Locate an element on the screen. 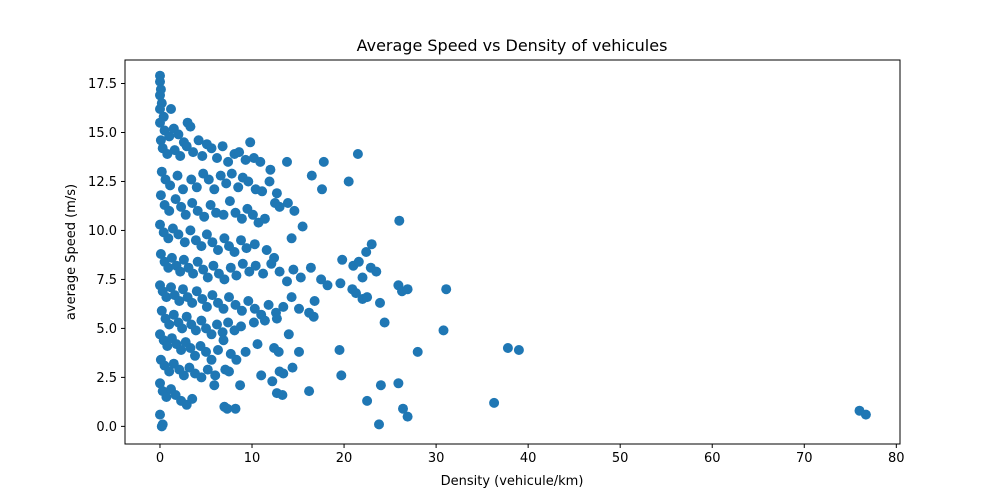 Image resolution: width=1000 pixels, height=500 pixels. y-tick-label: 15.0 is located at coordinates (102, 133).